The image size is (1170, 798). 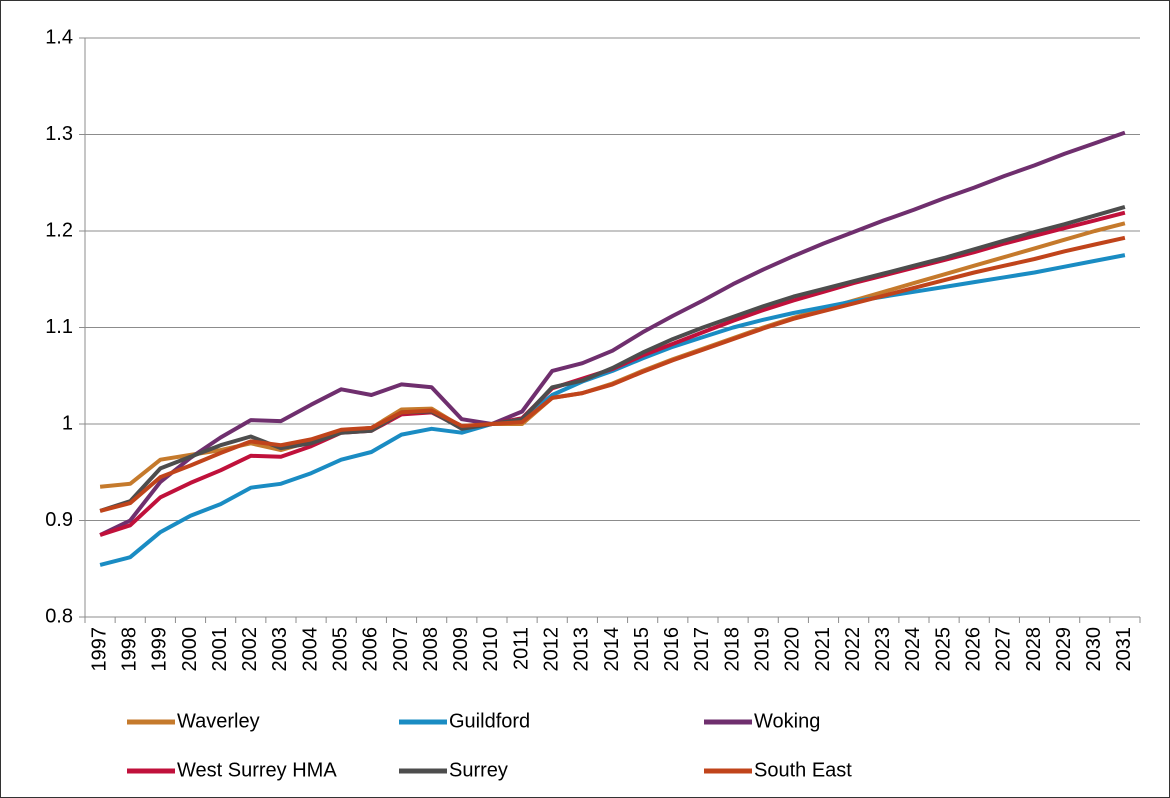 I want to click on legend-label: Guildford, so click(x=489, y=721).